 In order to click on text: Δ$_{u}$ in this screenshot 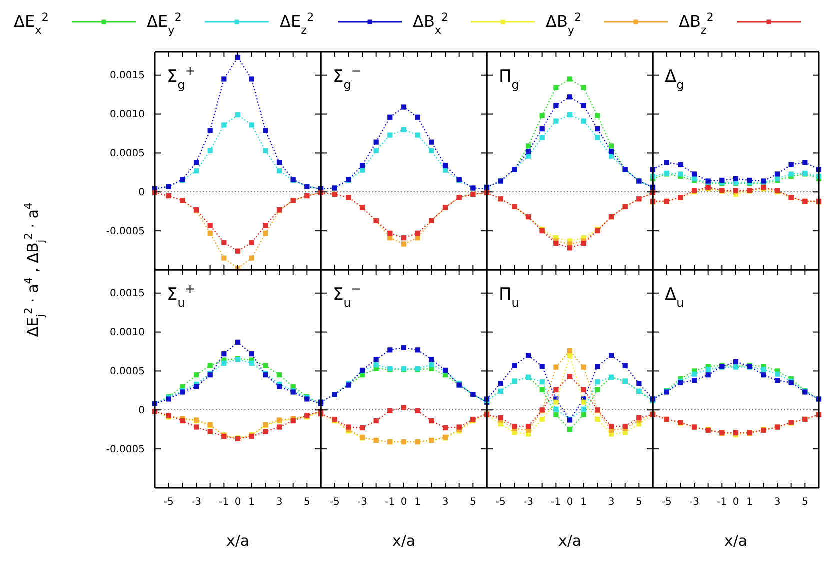, I will do `click(674, 297)`.